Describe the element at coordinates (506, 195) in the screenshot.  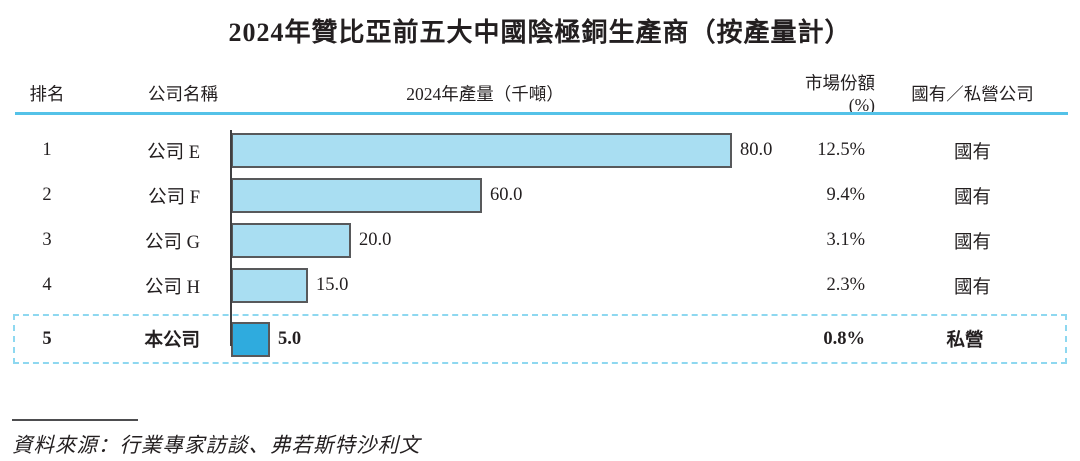
I see `production-value: 60.0` at that location.